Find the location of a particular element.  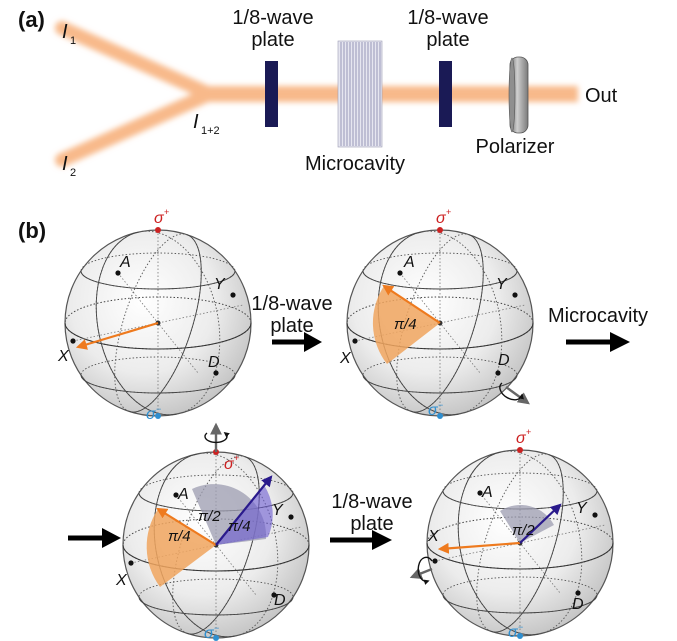

input1-label: I is located at coordinates (65, 32).